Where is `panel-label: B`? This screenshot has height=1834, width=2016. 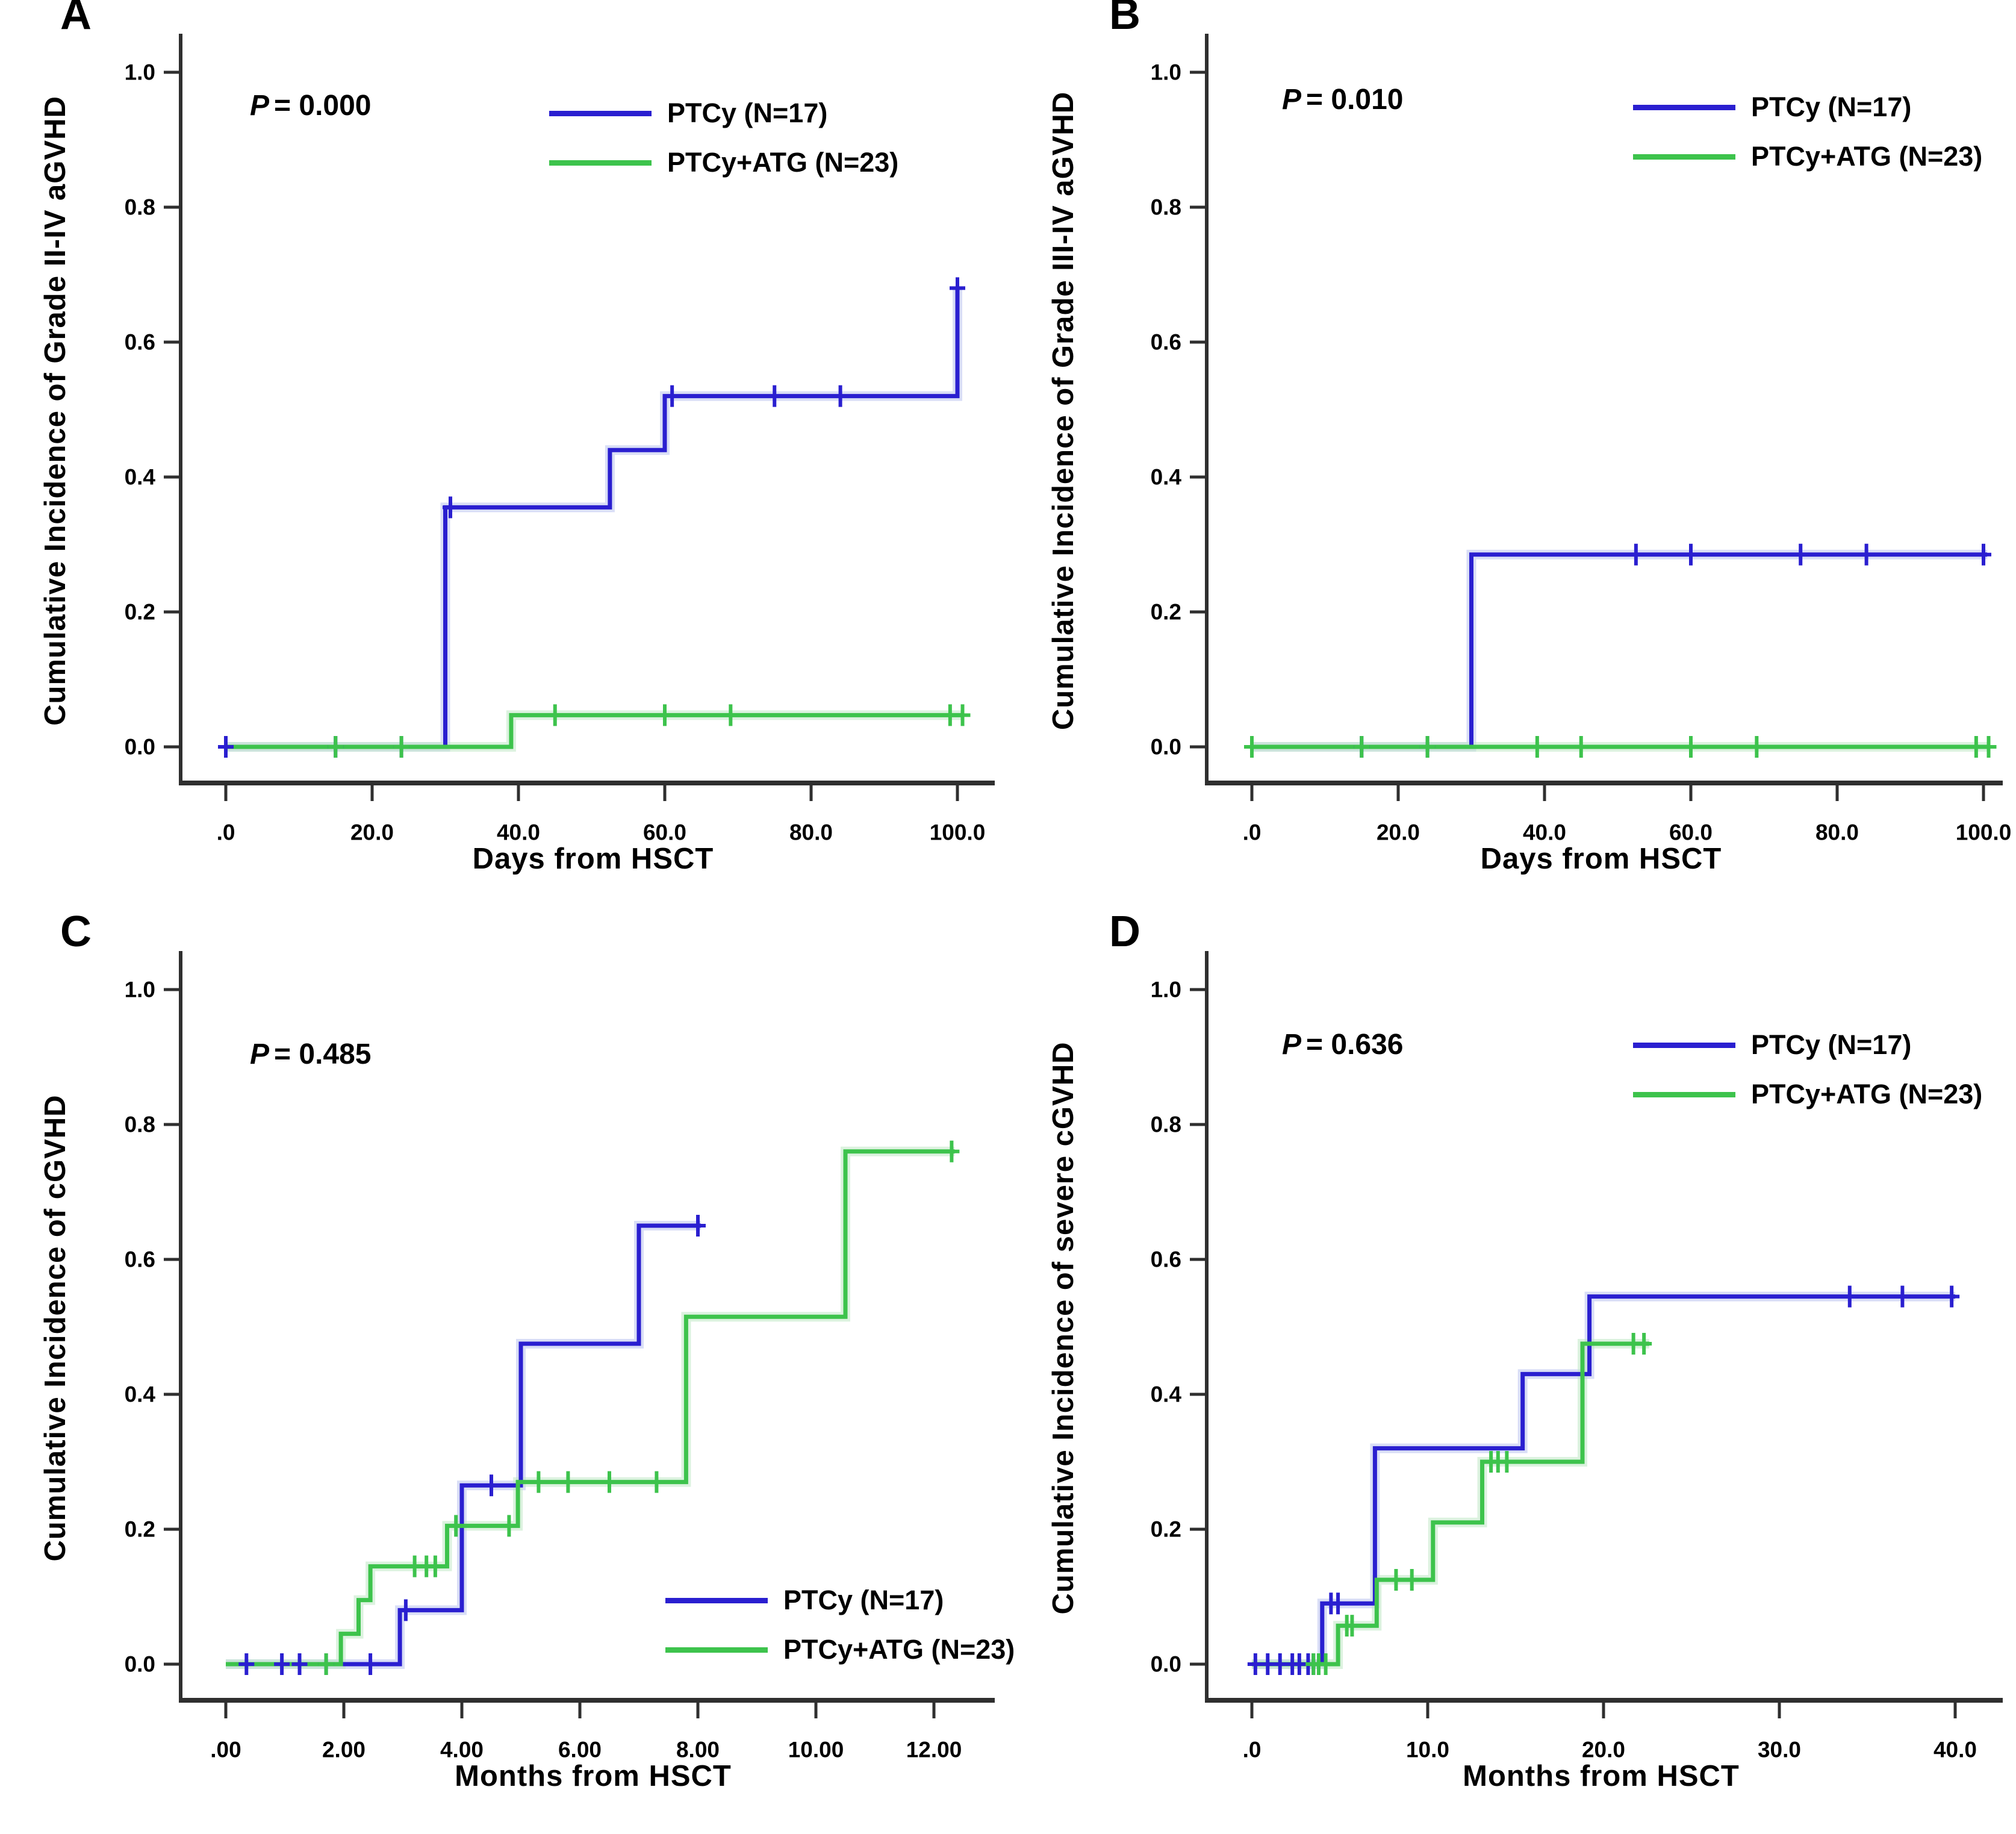
panel-label: B is located at coordinates (1125, 19).